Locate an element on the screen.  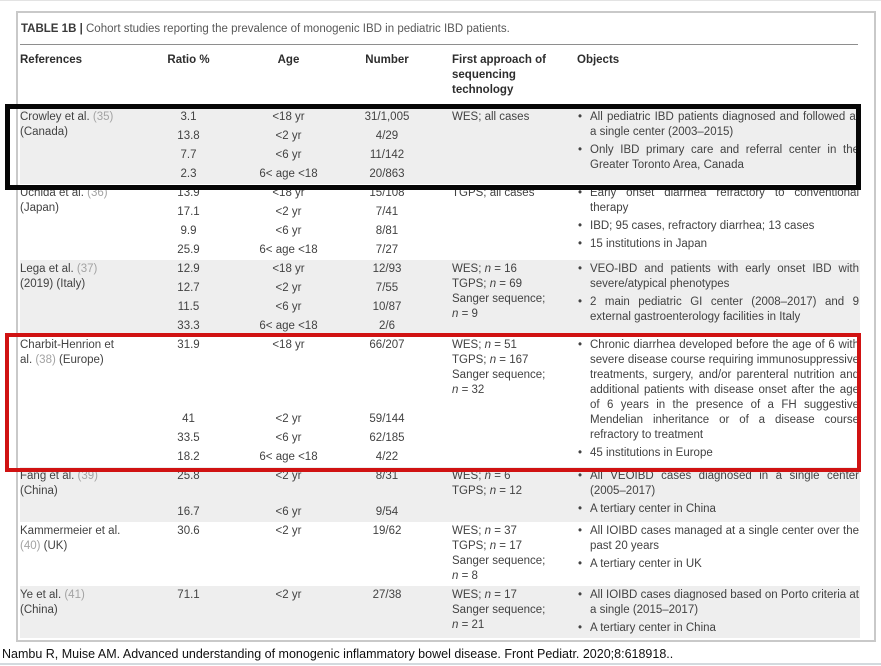
ratio-cell: 13.8 is located at coordinates (188, 136).